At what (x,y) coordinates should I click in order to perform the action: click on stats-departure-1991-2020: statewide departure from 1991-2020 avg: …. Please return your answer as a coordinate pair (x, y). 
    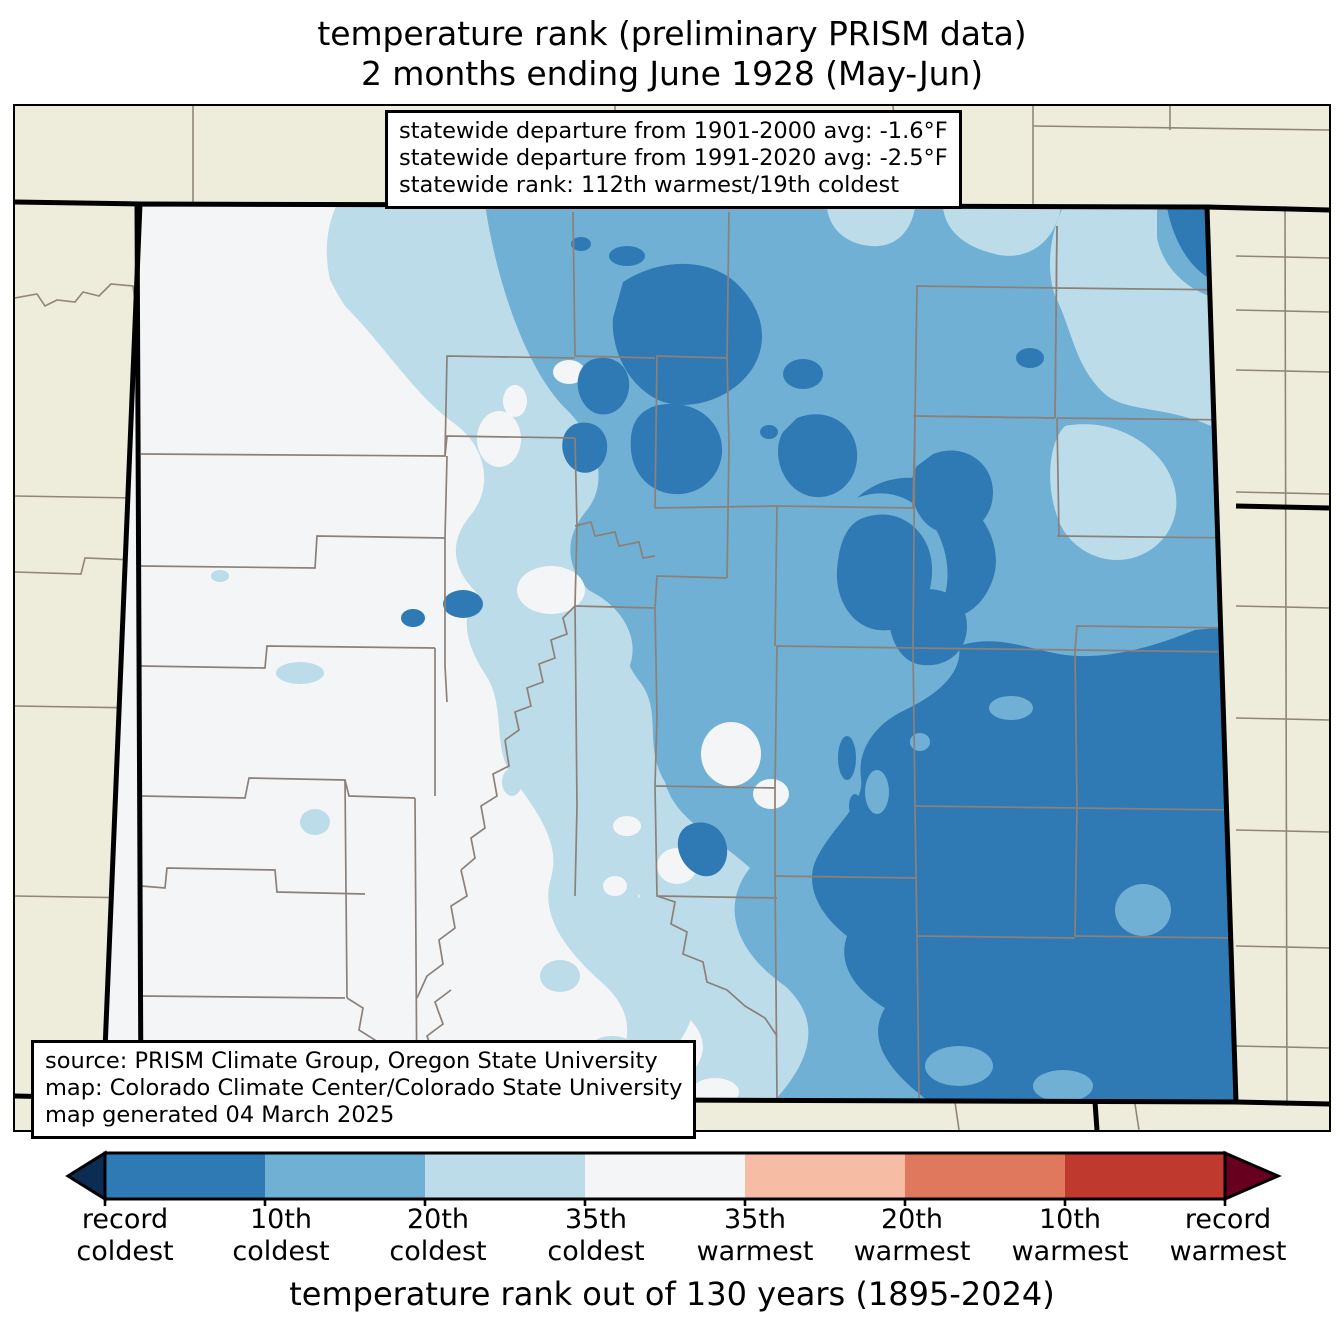
    Looking at the image, I should click on (673, 158).